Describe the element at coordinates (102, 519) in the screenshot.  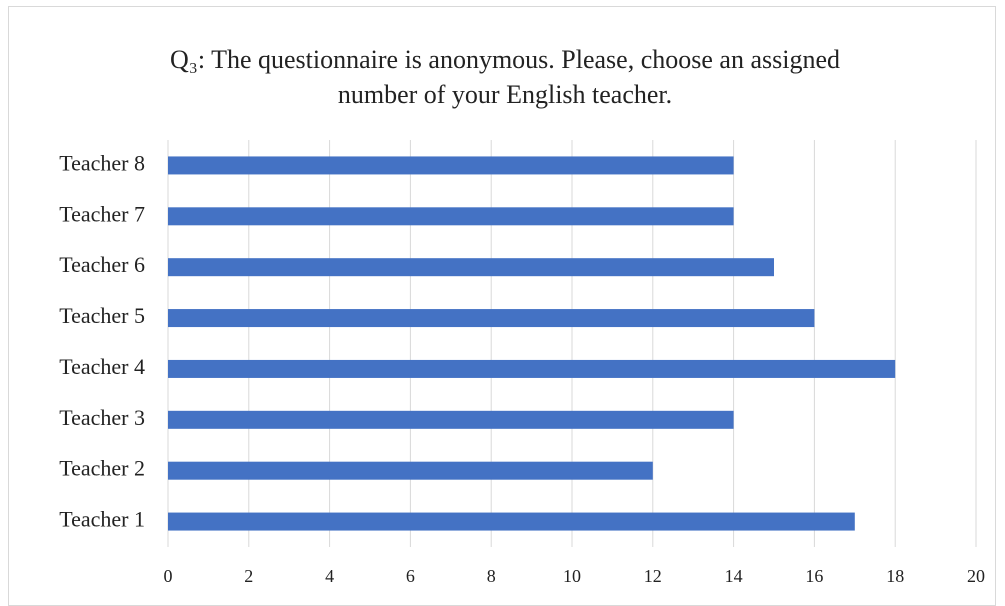
I see `y-tick-label: Teacher 1` at that location.